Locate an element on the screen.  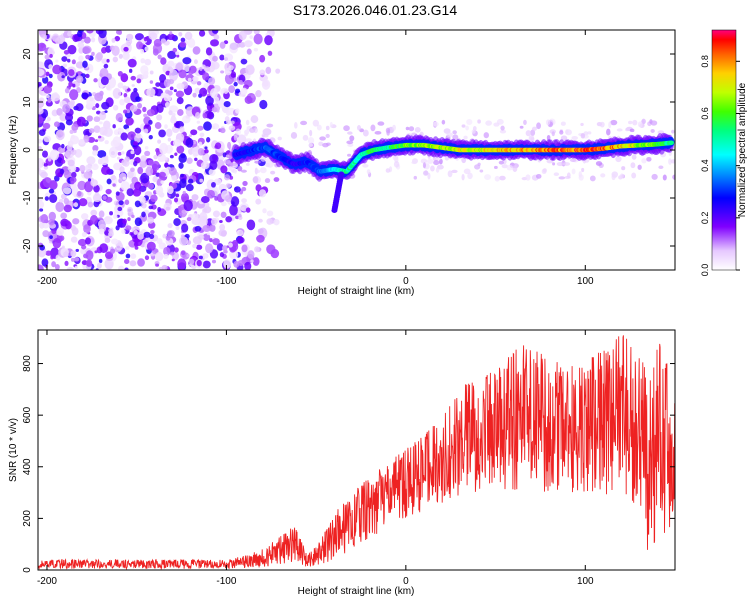
colorbar-ticks: 0.0 0.2 0.4 0.6 0.8 is located at coordinates (720, 165).